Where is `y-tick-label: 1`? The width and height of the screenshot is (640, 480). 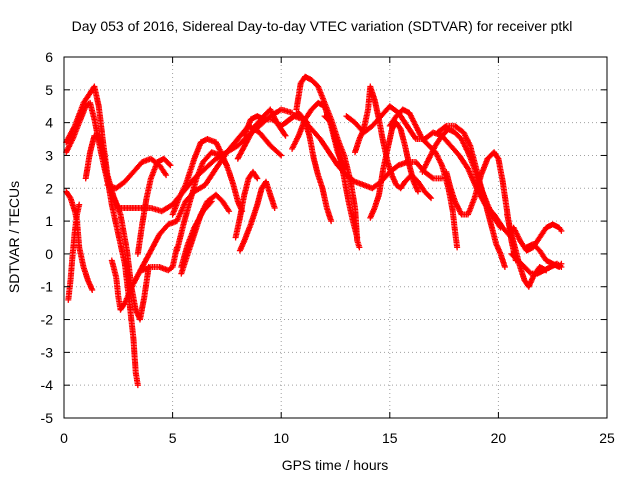
y-tick-label: 1 is located at coordinates (49, 221).